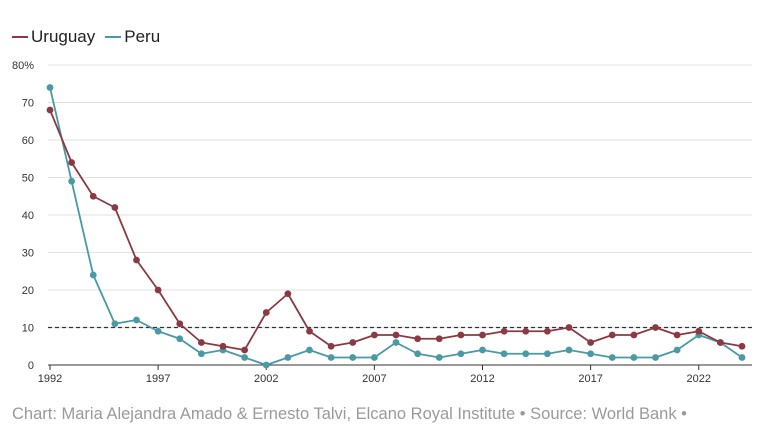 This screenshot has height=428, width=764. I want to click on x-tick-label: 2007, so click(374, 379).